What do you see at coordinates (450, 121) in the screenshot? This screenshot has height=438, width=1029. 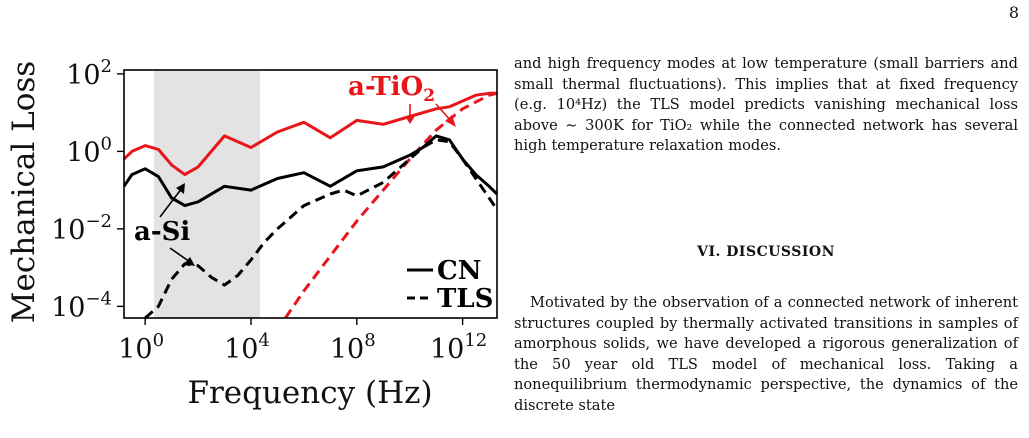 I see `tio2-arrow-tls-head` at bounding box center [450, 121].